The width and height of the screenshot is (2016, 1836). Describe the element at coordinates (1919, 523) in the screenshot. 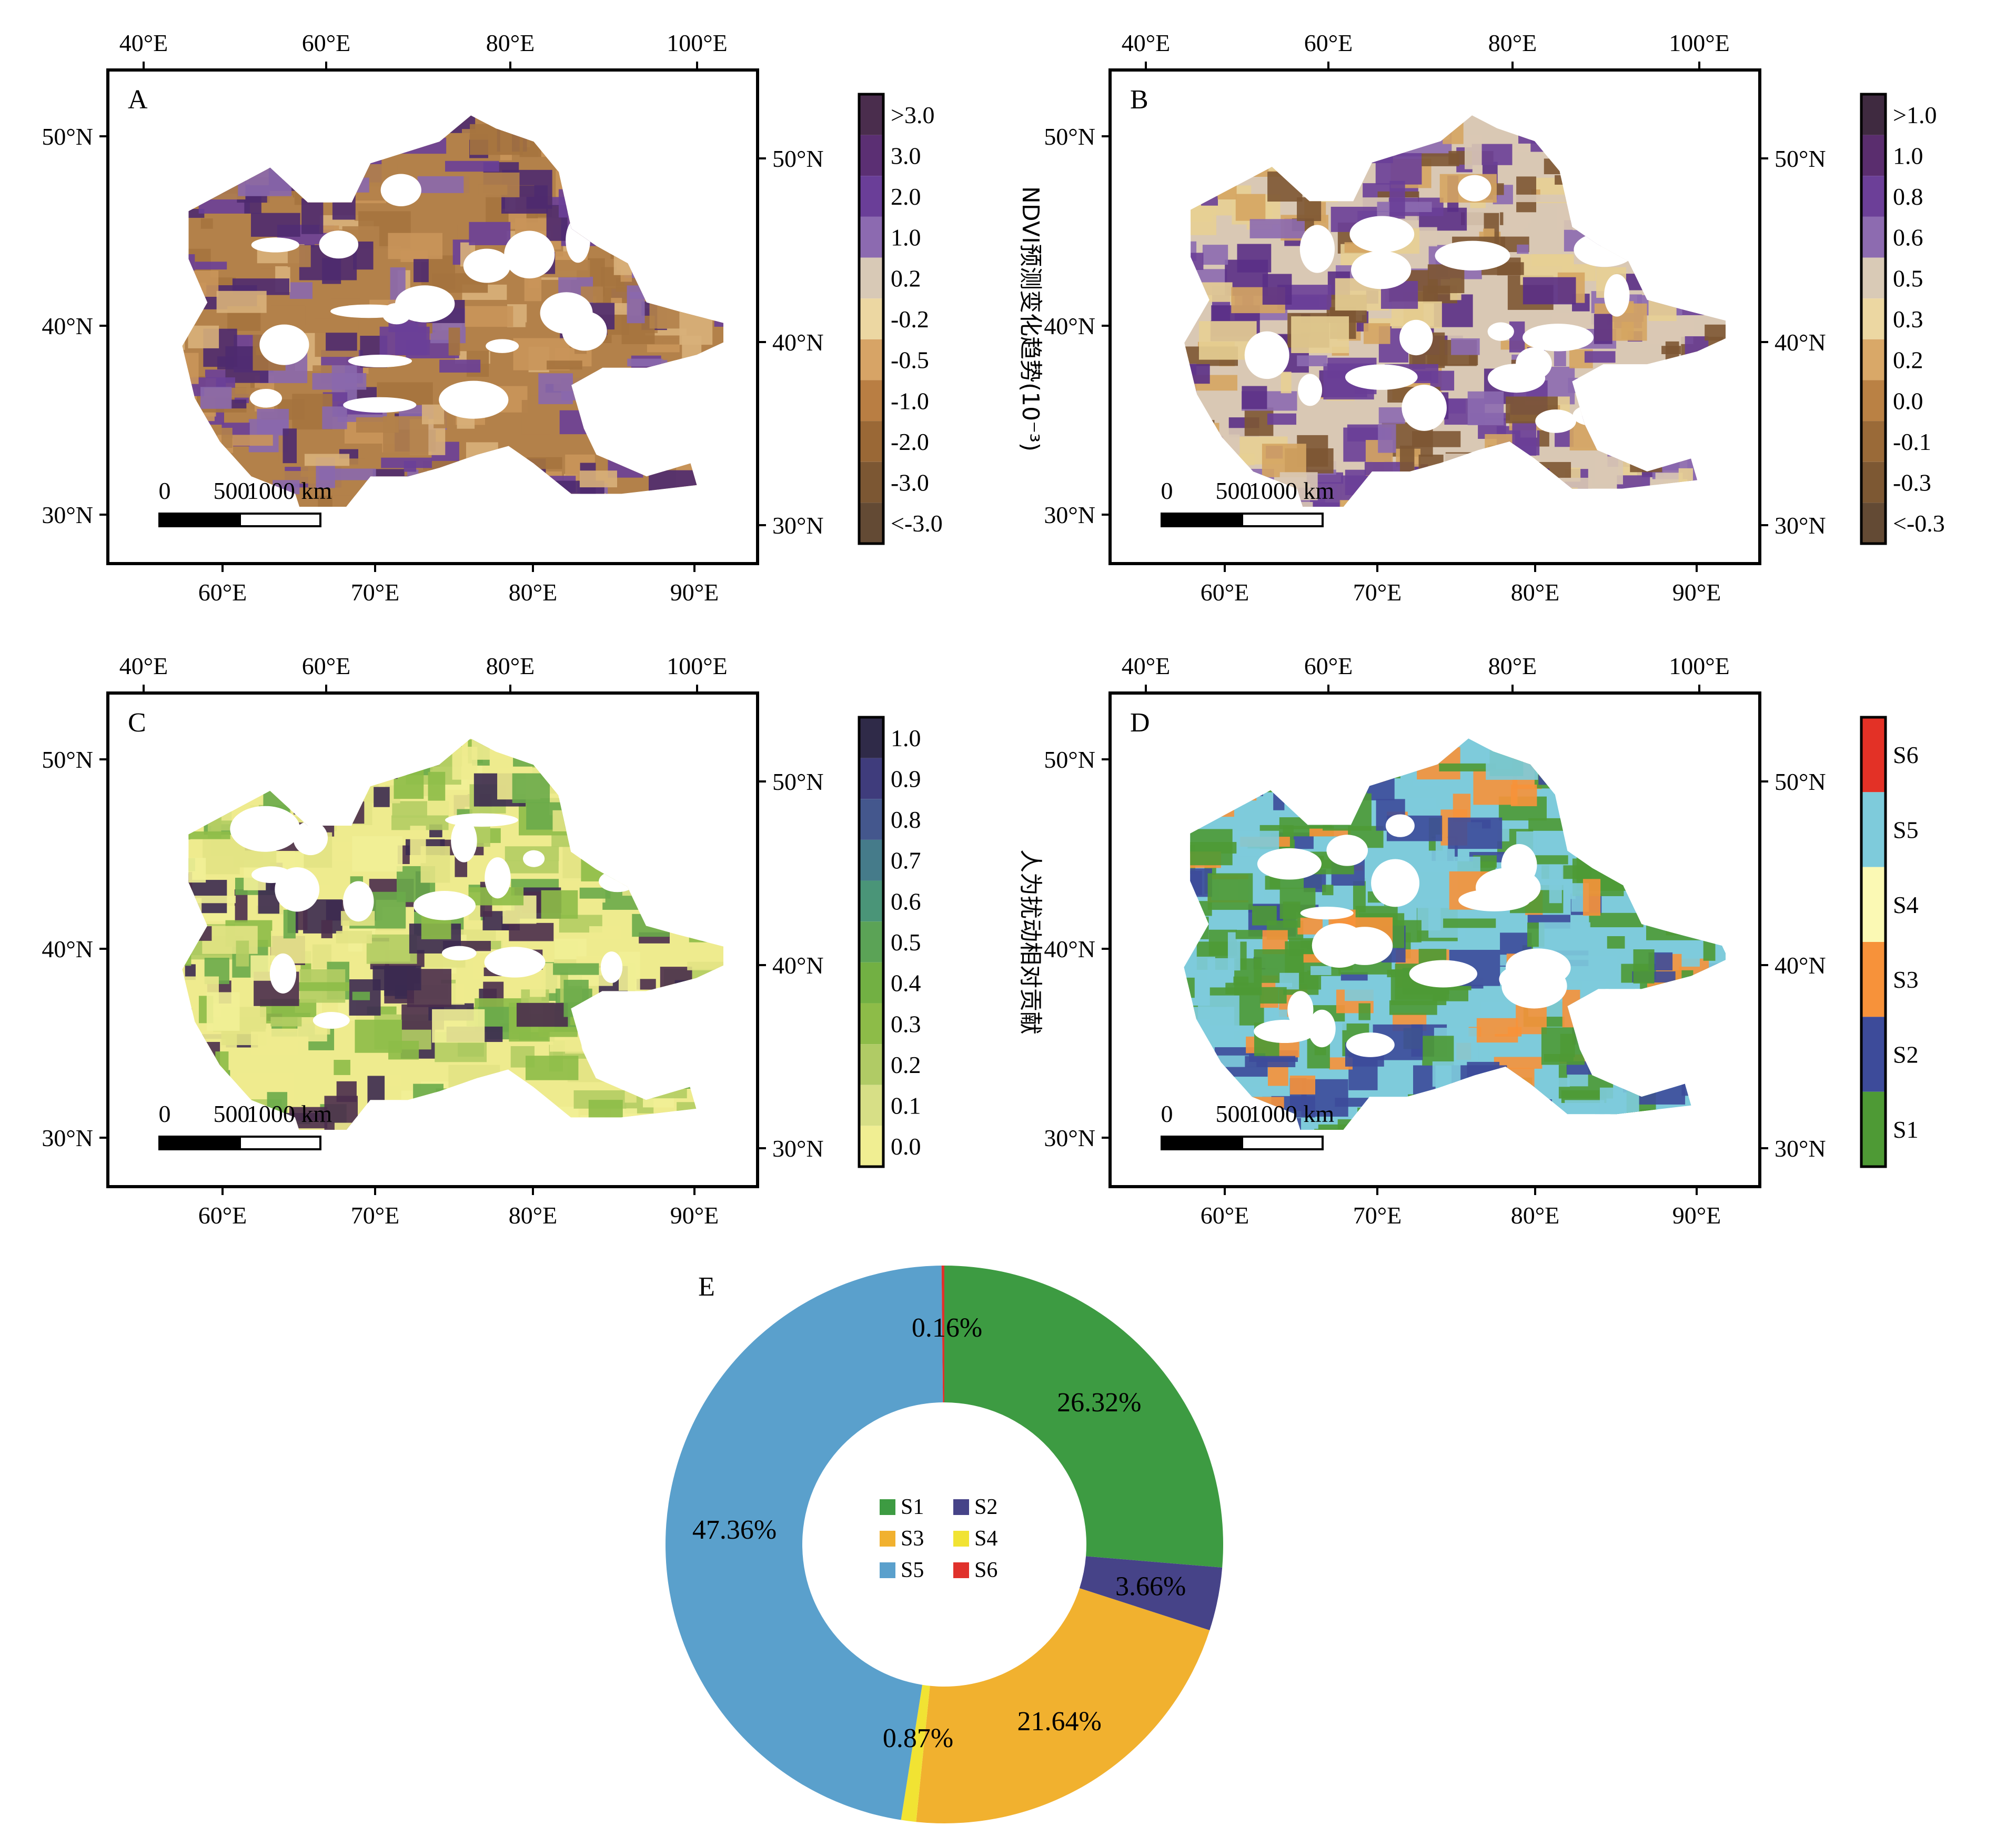

I see `colorbar-label: <-0.3` at that location.